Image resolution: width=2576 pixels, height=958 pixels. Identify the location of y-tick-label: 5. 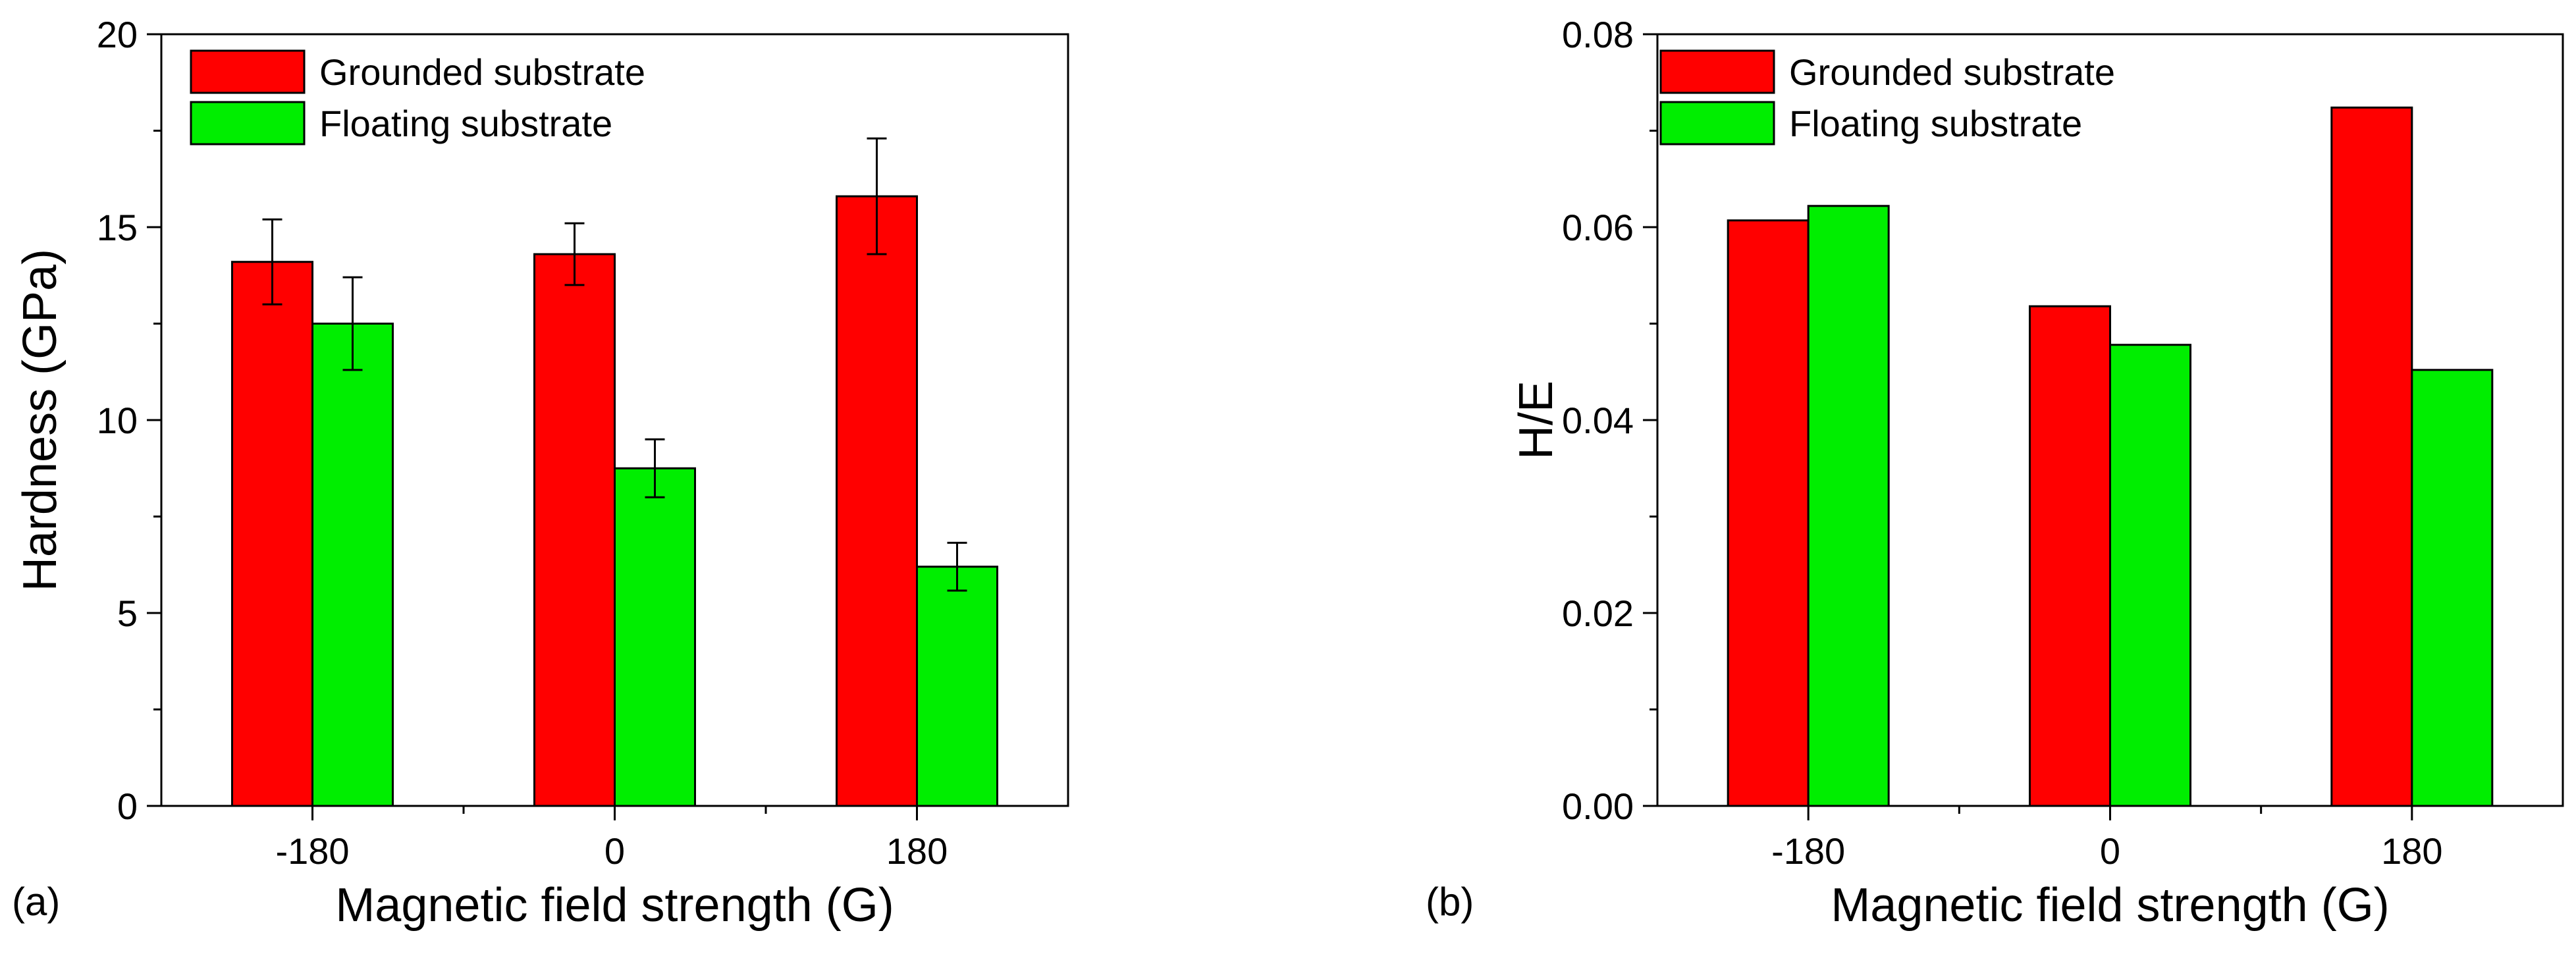
(127, 613).